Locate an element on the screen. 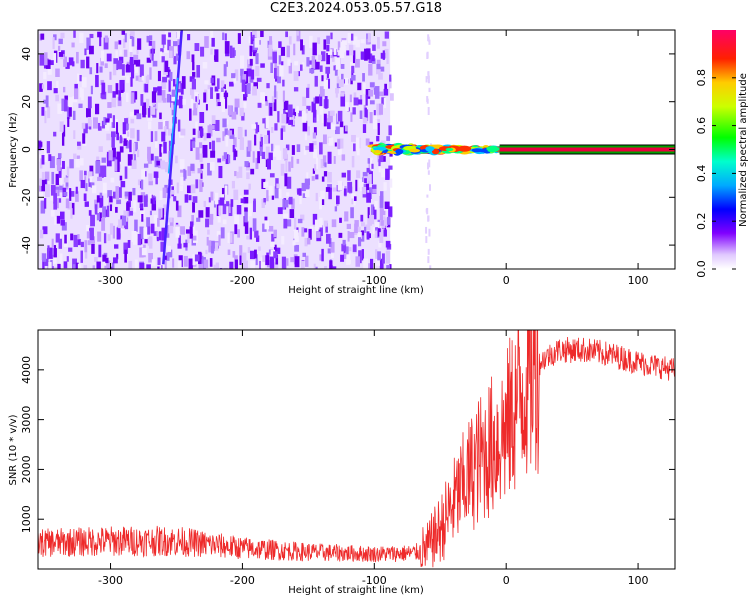 The height and width of the screenshot is (600, 750). carrier-blob is located at coordinates (430, 149).